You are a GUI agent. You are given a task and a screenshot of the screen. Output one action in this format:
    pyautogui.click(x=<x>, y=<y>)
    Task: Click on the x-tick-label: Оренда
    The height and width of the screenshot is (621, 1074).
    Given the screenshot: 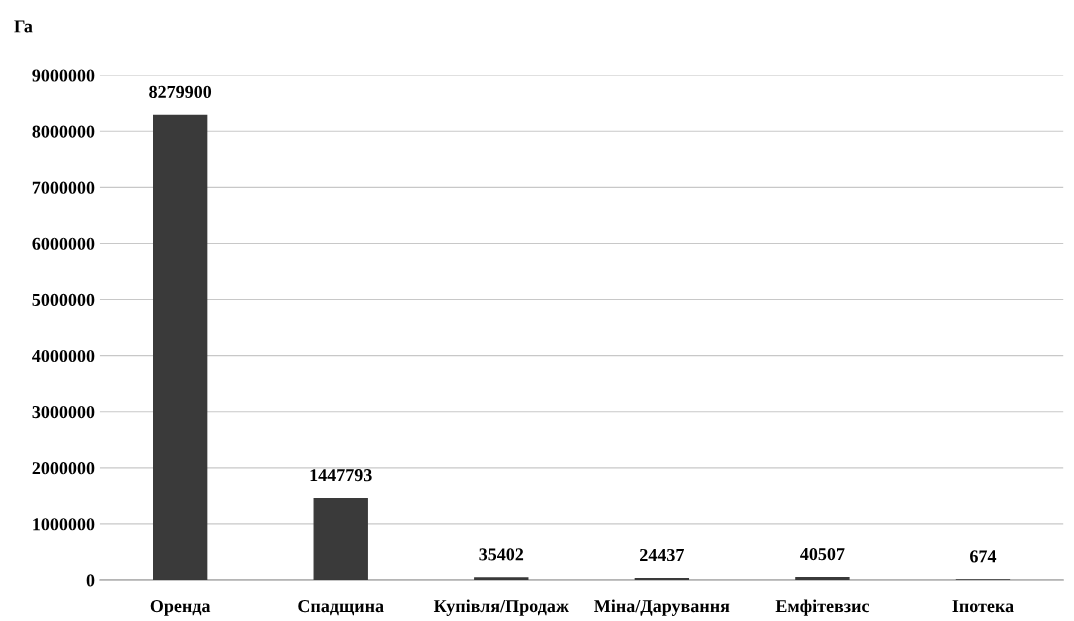 What is the action you would take?
    pyautogui.click(x=180, y=608)
    